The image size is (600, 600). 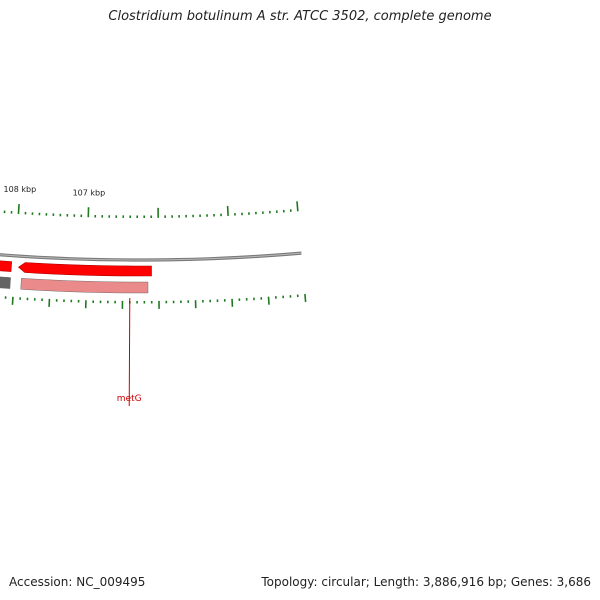 What do you see at coordinates (77, 582) in the screenshot?
I see `accession-text: Accession: NC_009495` at bounding box center [77, 582].